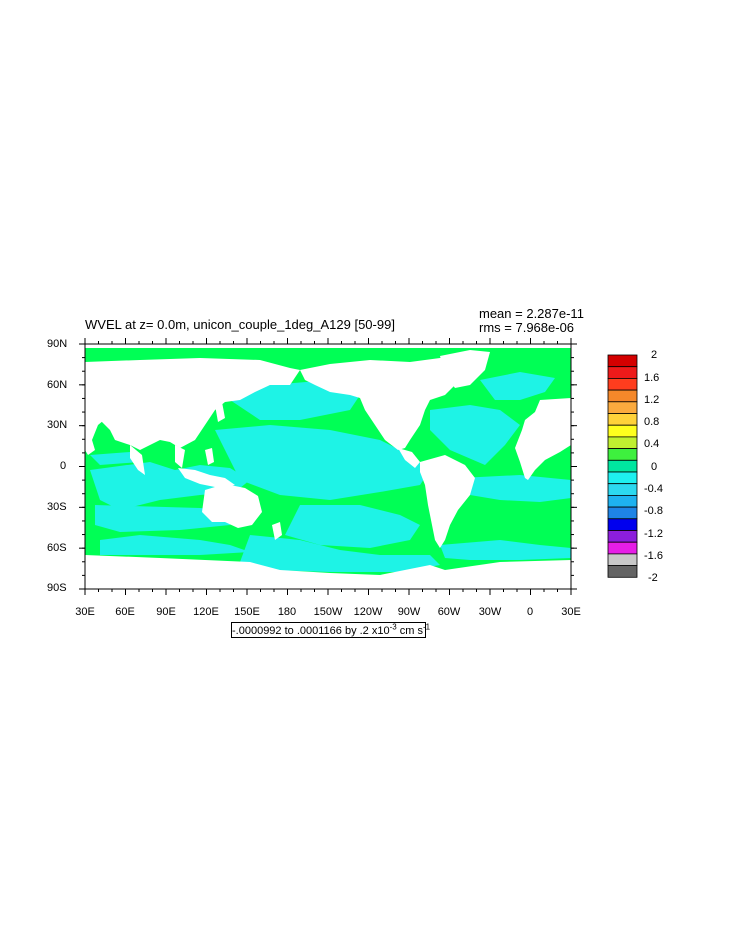  Describe the element at coordinates (652, 444) in the screenshot. I see `colorbar-label: 0.4` at that location.